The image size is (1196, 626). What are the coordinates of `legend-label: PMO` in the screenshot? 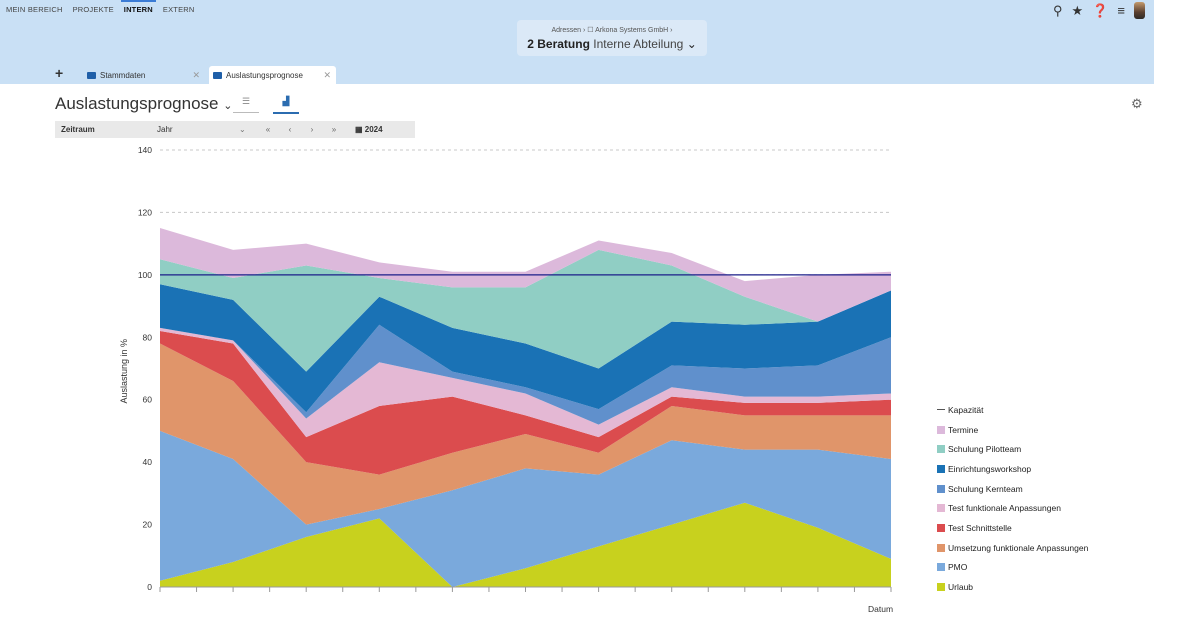 It's located at (958, 567).